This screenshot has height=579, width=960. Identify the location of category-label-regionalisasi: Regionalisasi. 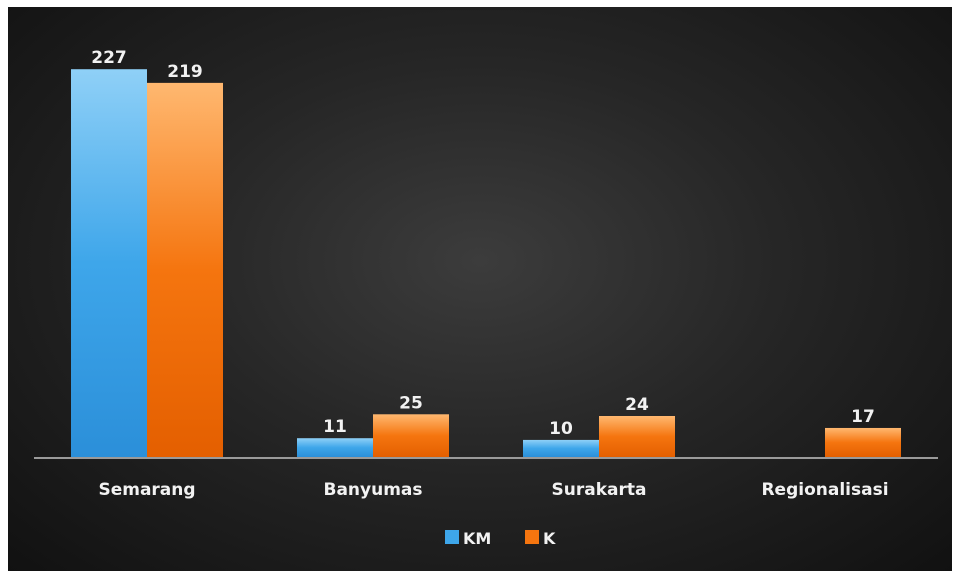
(824, 490).